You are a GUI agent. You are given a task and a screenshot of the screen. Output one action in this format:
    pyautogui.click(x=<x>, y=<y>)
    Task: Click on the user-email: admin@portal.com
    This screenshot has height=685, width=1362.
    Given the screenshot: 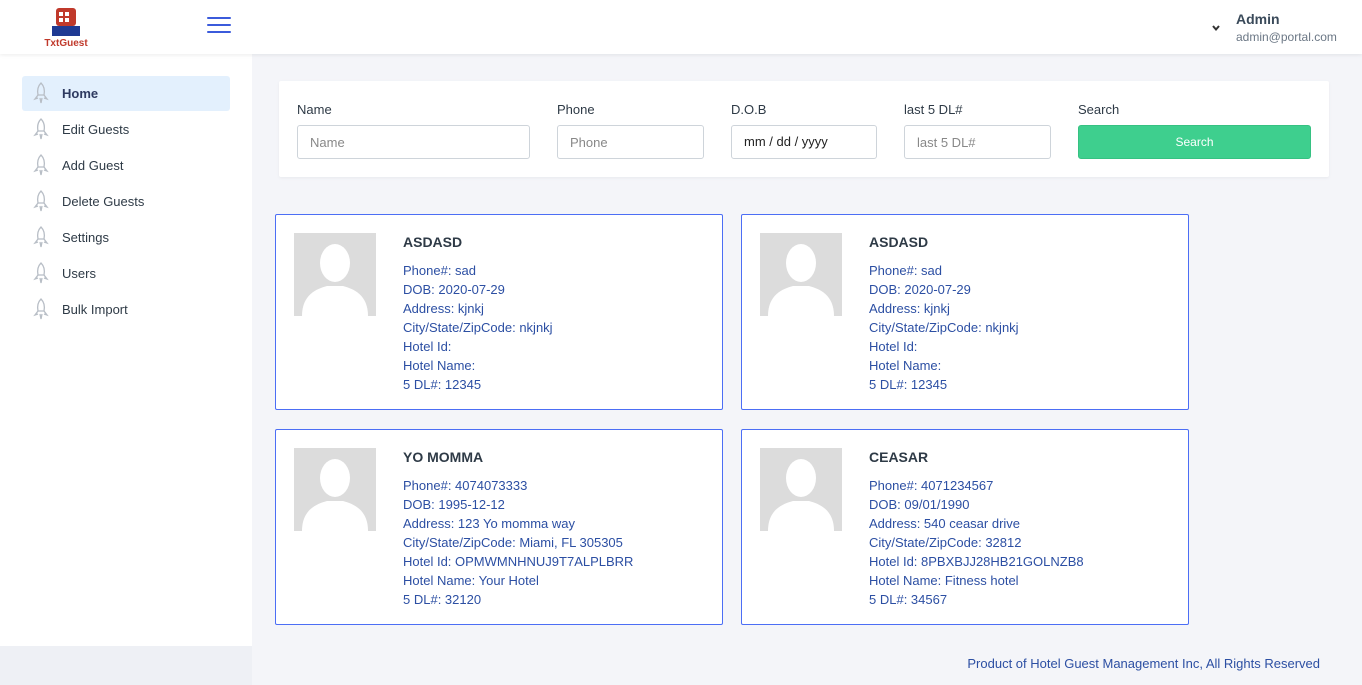 What is the action you would take?
    pyautogui.click(x=1286, y=37)
    